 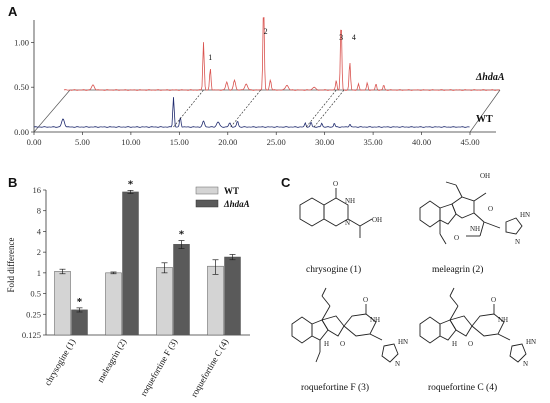 What do you see at coordinates (349, 327) in the screenshot?
I see `structure-roquefortine-f: O NH O H N HN` at bounding box center [349, 327].